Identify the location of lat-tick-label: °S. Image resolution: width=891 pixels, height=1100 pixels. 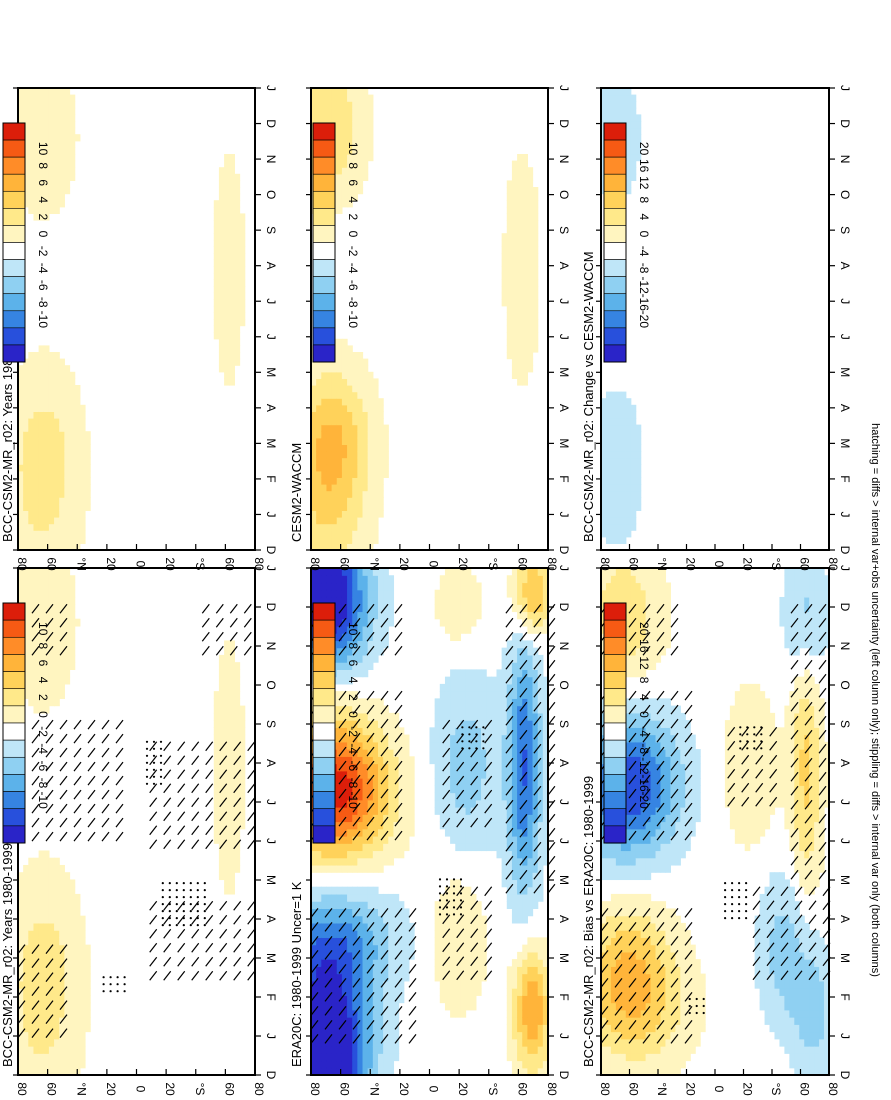
(493, 1089).